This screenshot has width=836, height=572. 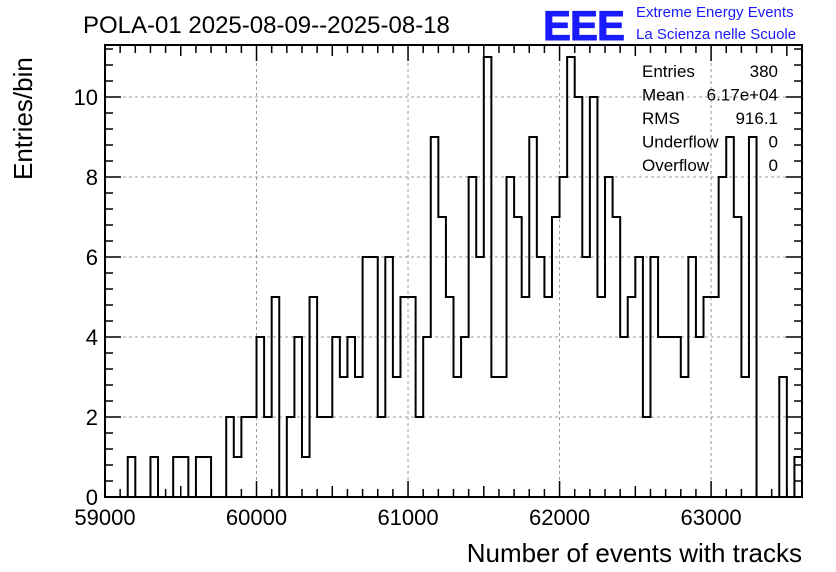 What do you see at coordinates (715, 12) in the screenshot?
I see `logo-line-1: Extreme Energy Events` at bounding box center [715, 12].